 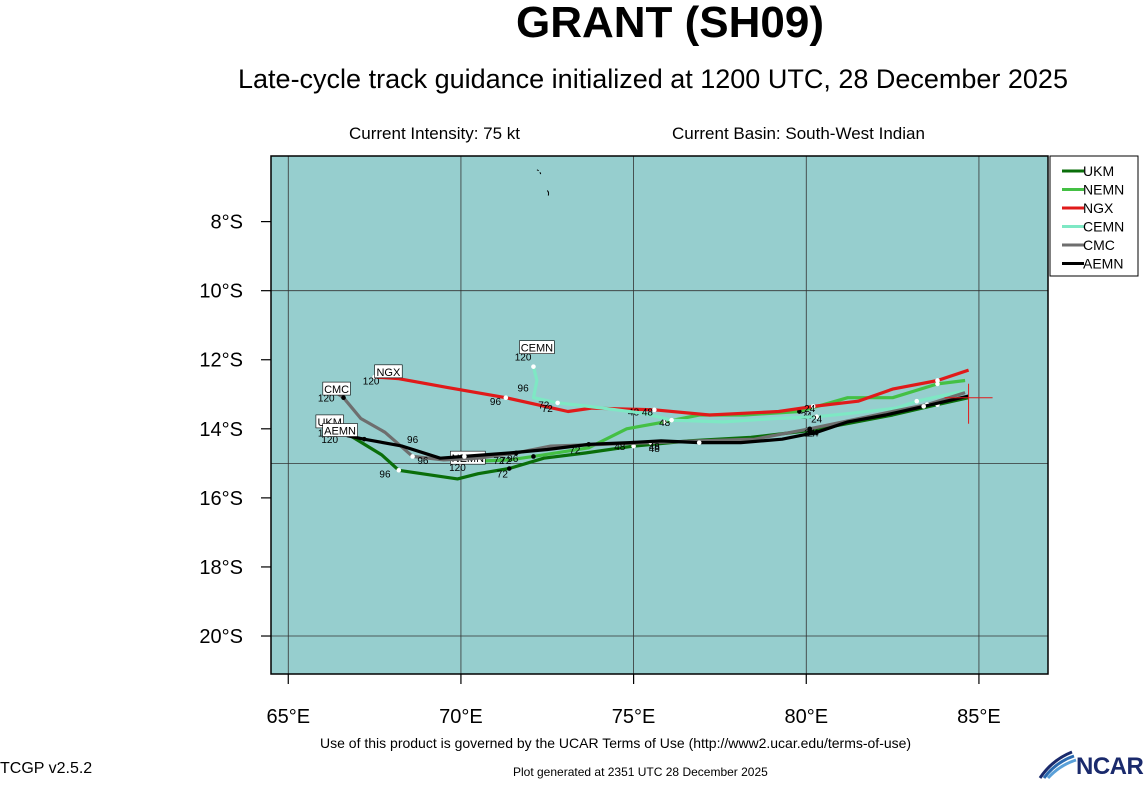 What do you see at coordinates (1110, 766) in the screenshot?
I see `ncar-logo-text: NCAR` at bounding box center [1110, 766].